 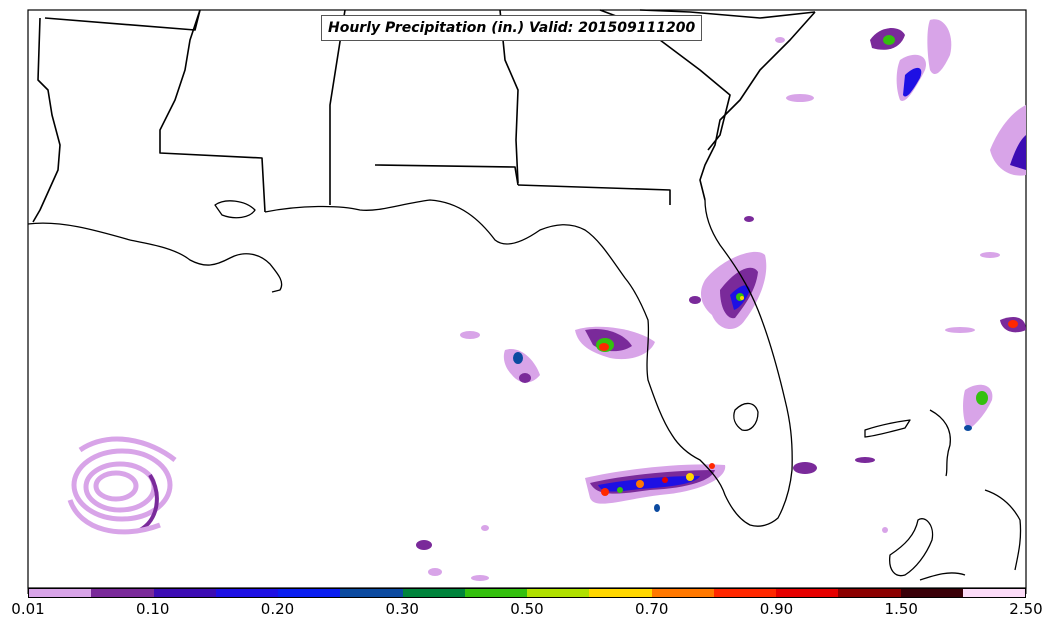 I want to click on colorbar-tick-label: 0.01, so click(x=28, y=609).